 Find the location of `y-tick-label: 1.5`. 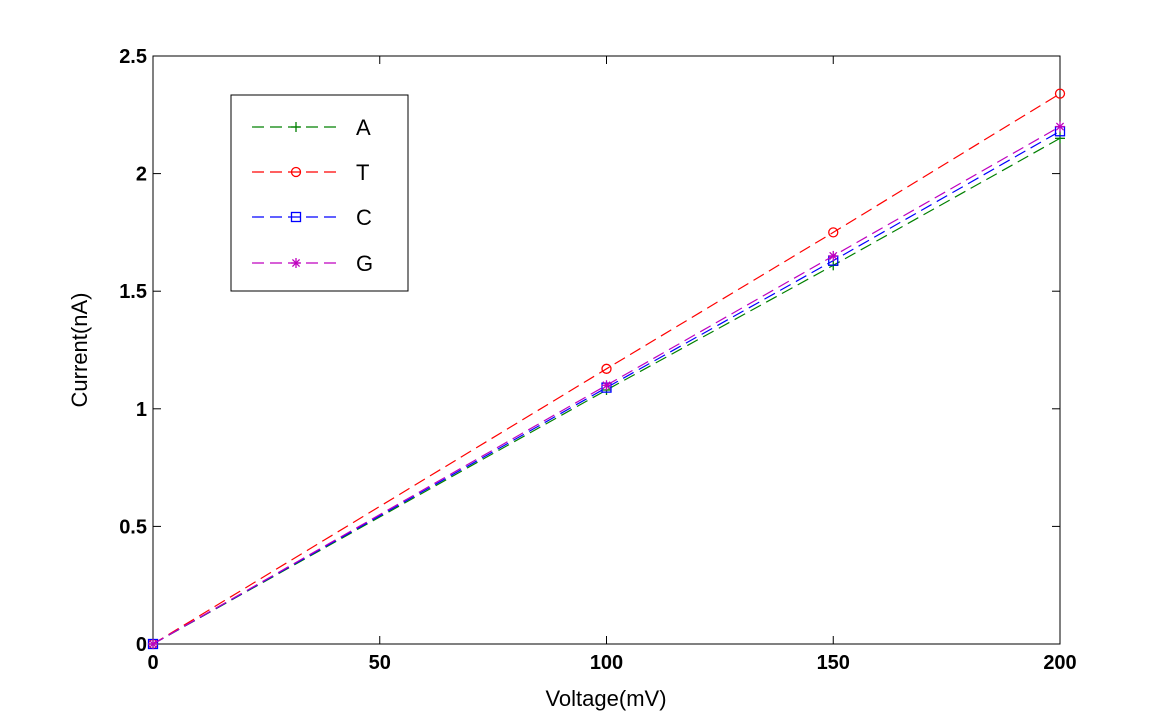

y-tick-label: 1.5 is located at coordinates (133, 292).